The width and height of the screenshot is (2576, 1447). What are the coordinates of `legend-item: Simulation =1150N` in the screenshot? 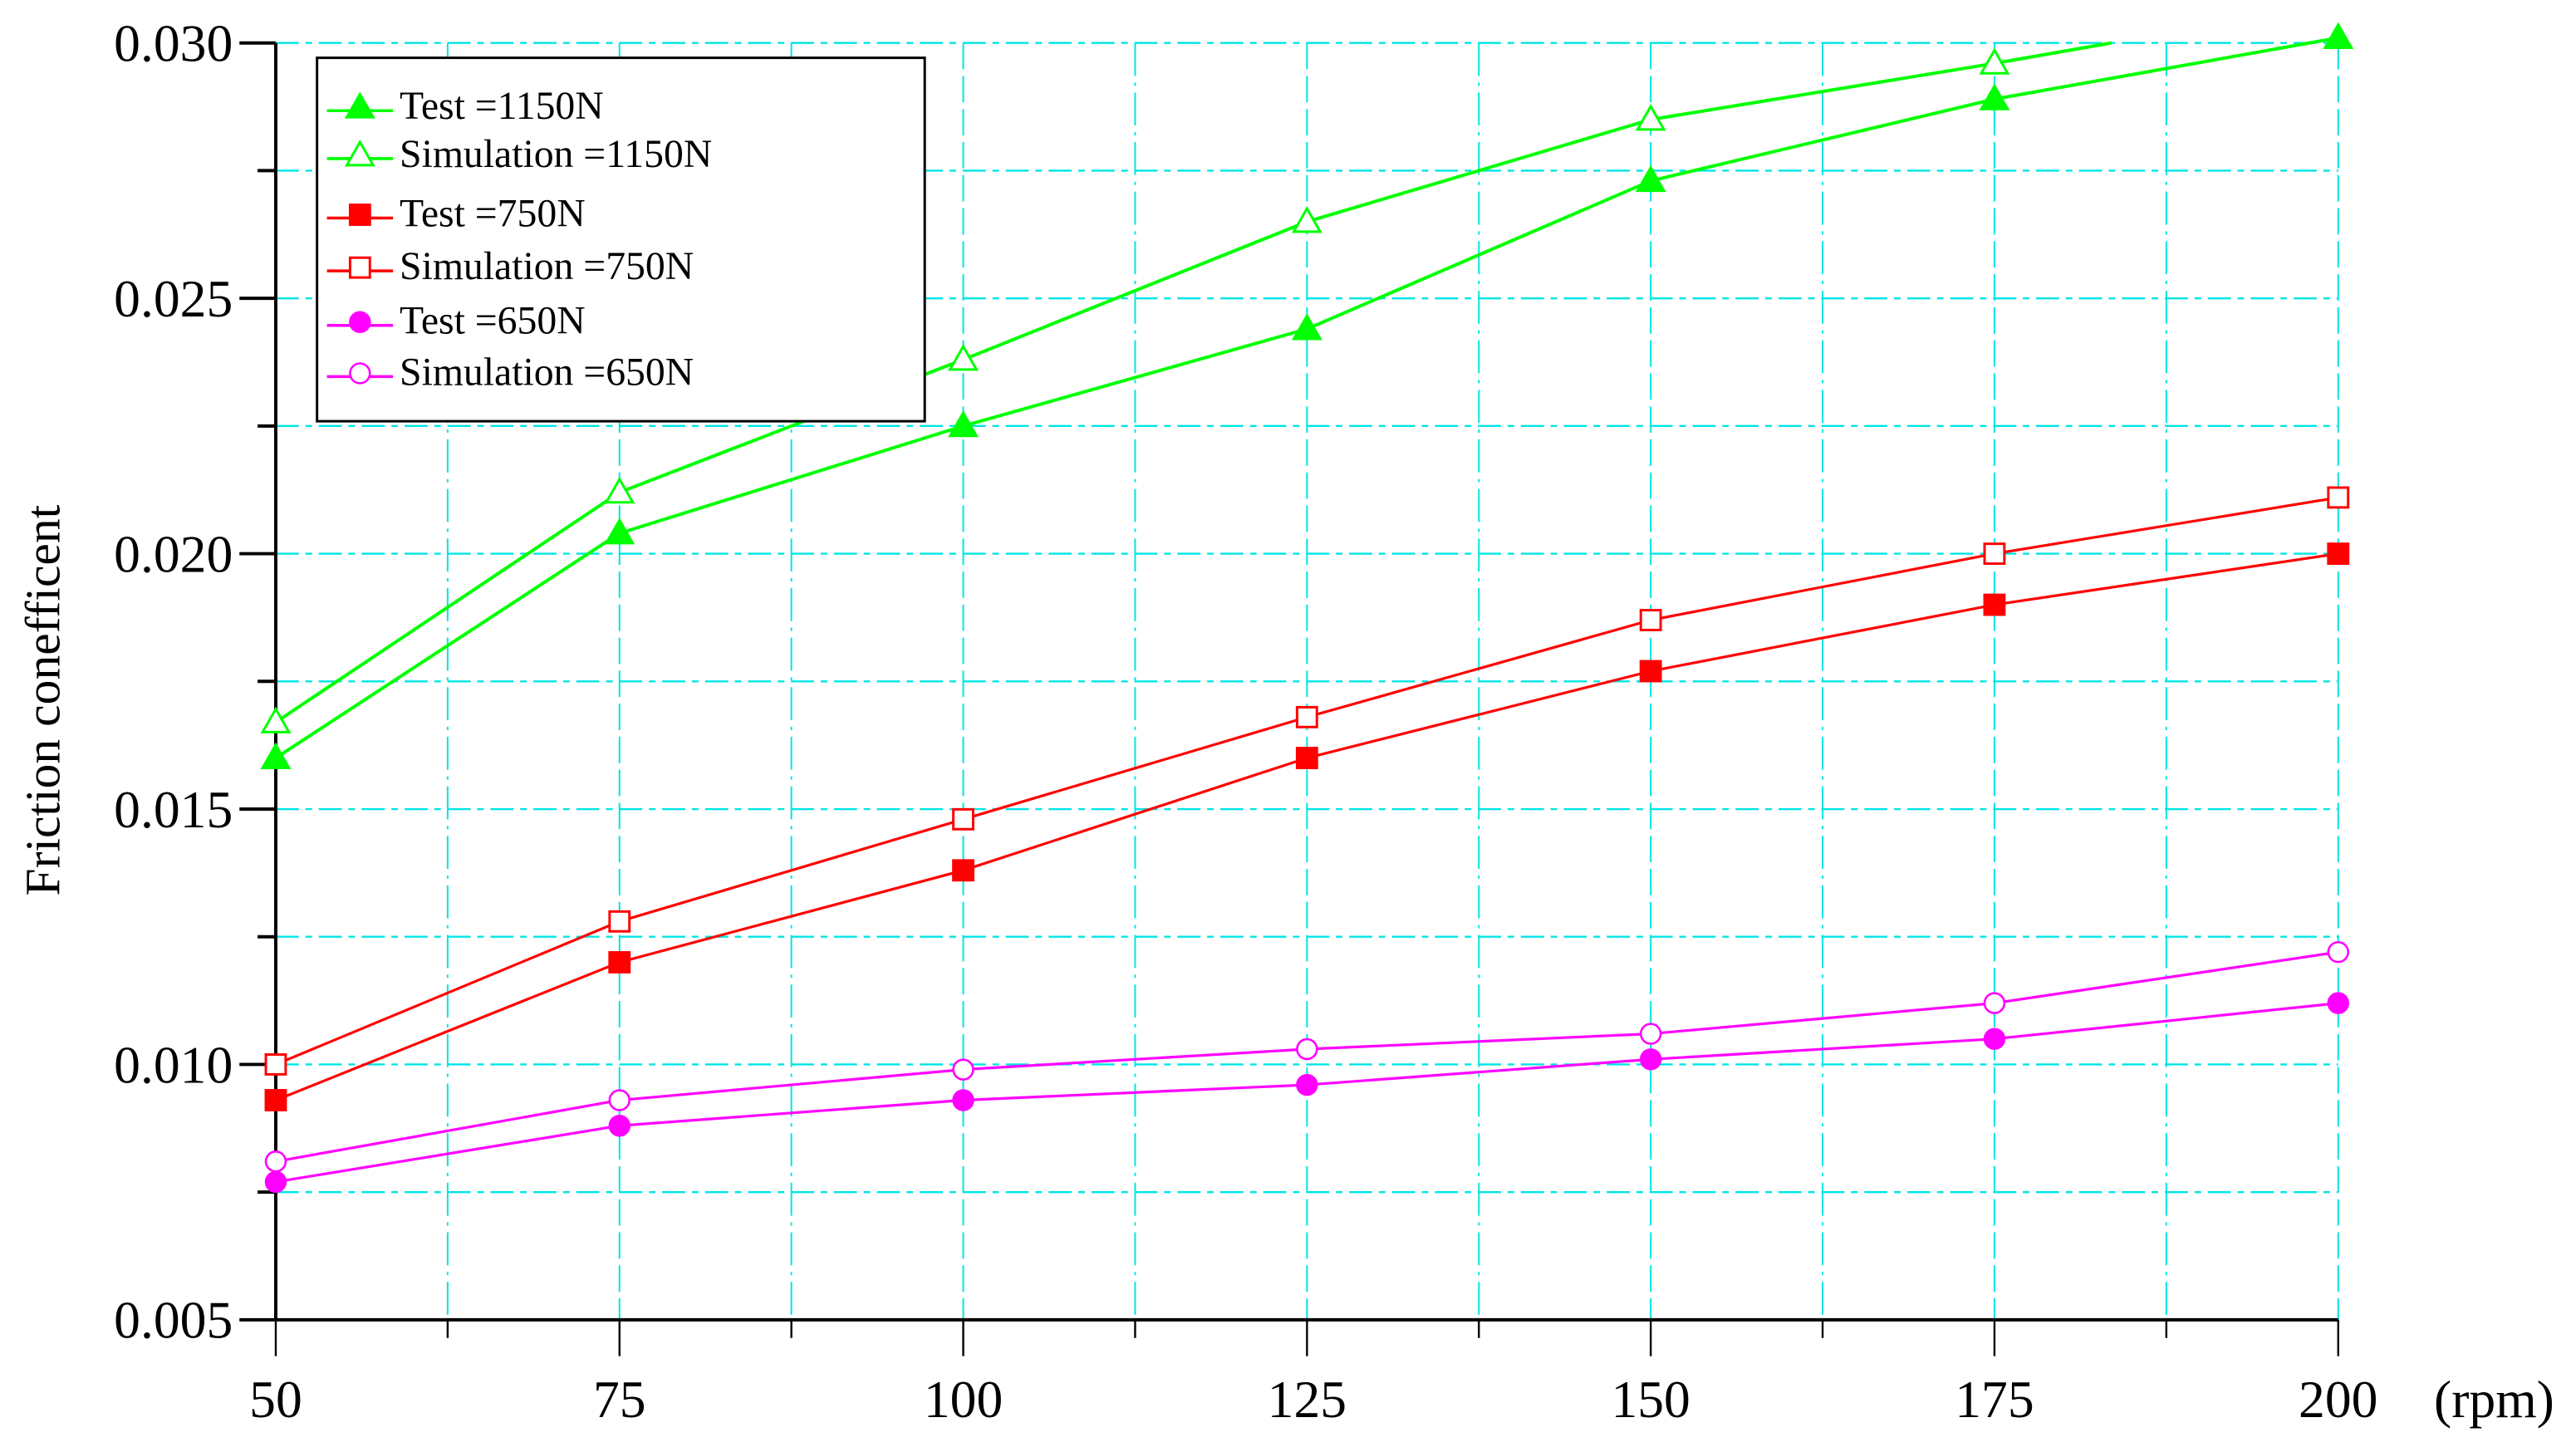 It's located at (519, 154).